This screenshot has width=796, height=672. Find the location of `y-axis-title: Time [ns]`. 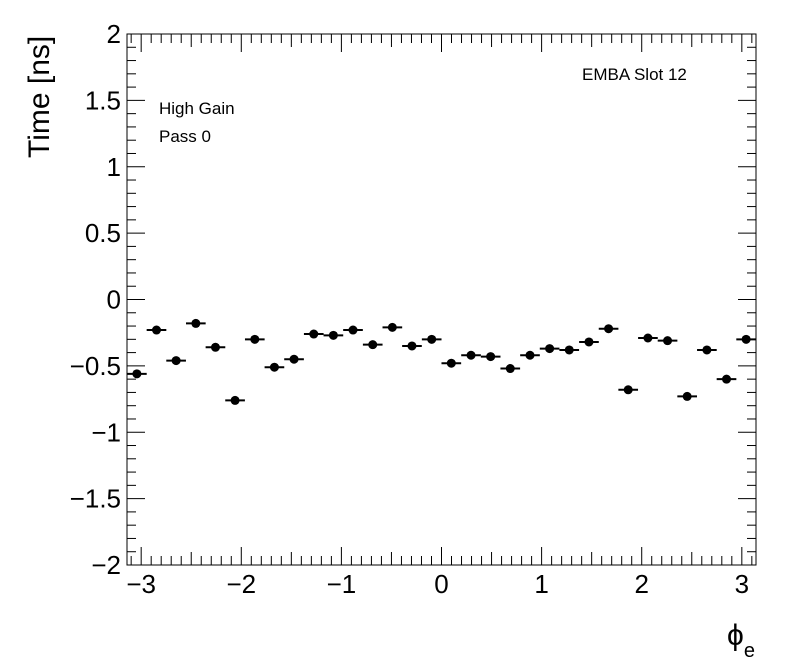

y-axis-title: Time [ns] is located at coordinates (39, 97).